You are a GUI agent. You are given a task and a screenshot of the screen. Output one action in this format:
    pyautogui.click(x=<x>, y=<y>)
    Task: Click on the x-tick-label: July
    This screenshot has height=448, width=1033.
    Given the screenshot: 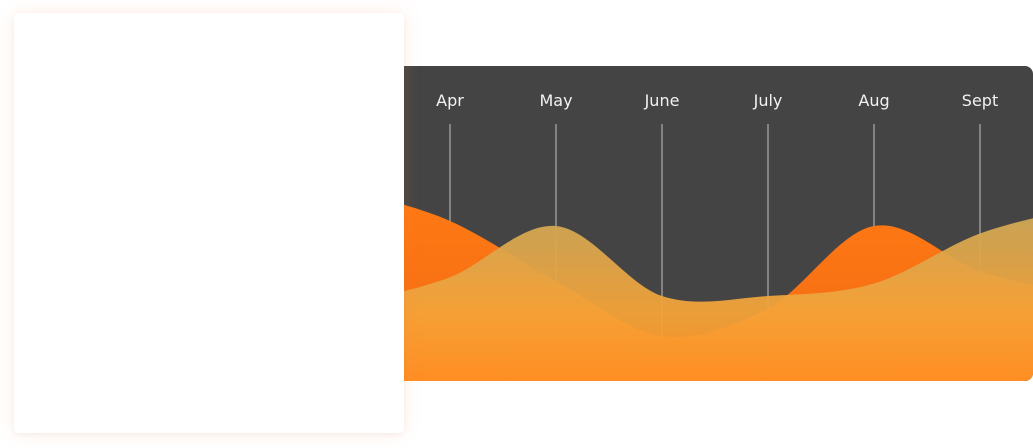 What is the action you would take?
    pyautogui.click(x=768, y=100)
    